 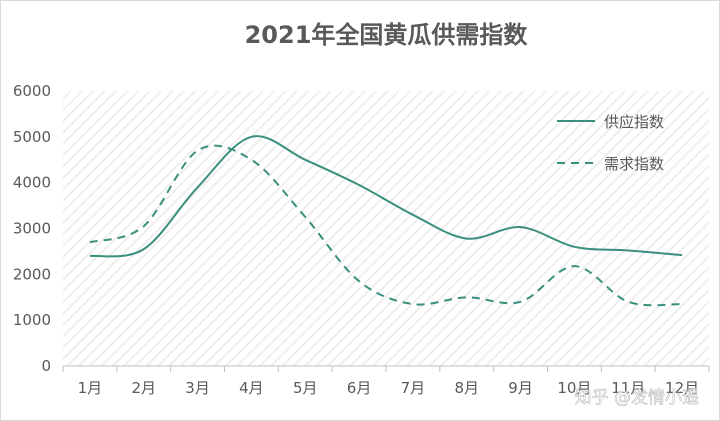 I want to click on x-tick-label: 9月, so click(x=520, y=388).